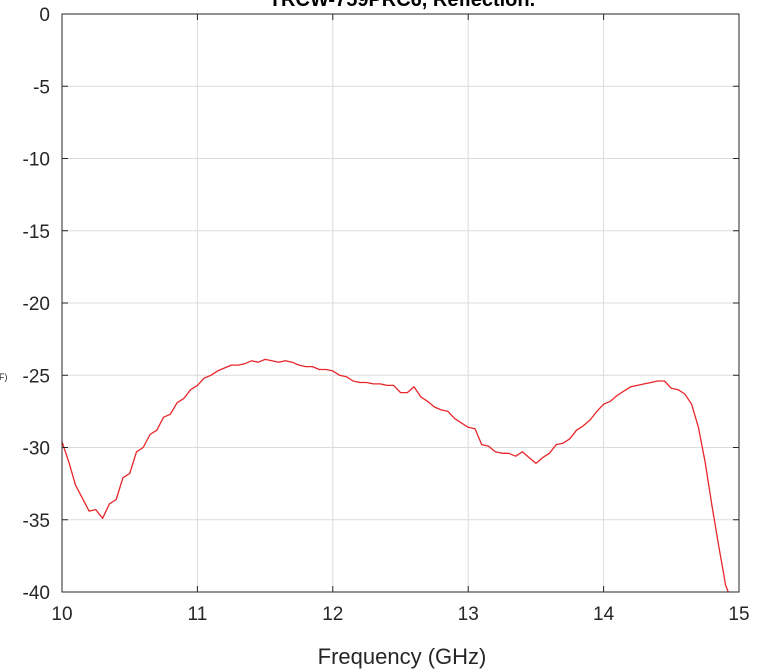 The image size is (774, 670). What do you see at coordinates (41, 87) in the screenshot?
I see `y-tick-label: -5` at bounding box center [41, 87].